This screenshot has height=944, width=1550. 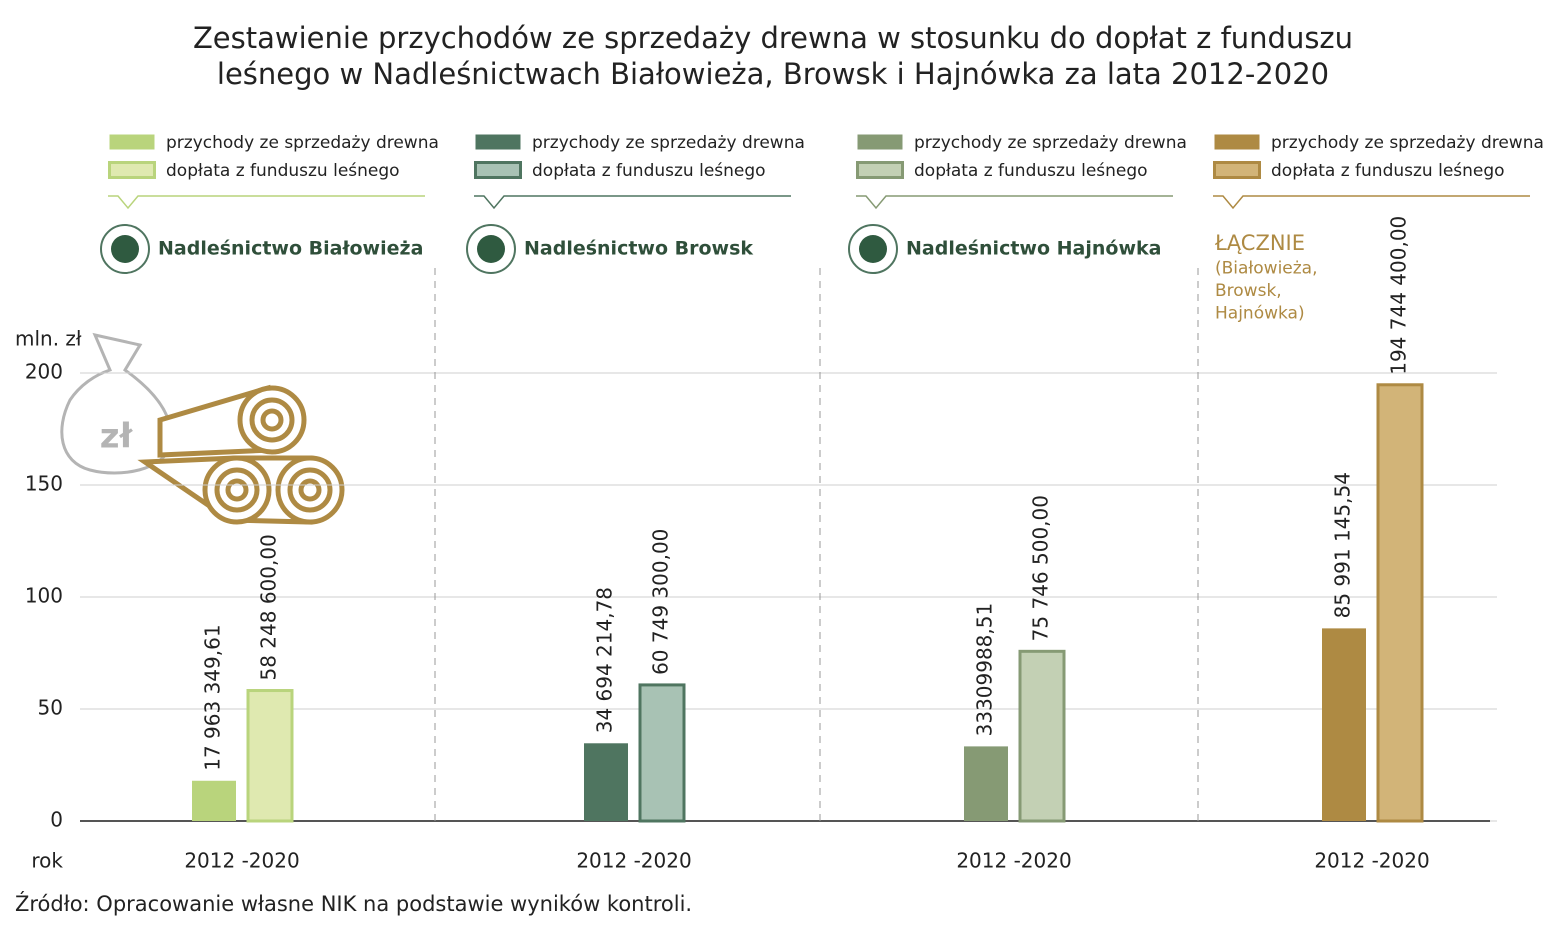 I want to click on value-label: 33309988,51, so click(x=985, y=670).